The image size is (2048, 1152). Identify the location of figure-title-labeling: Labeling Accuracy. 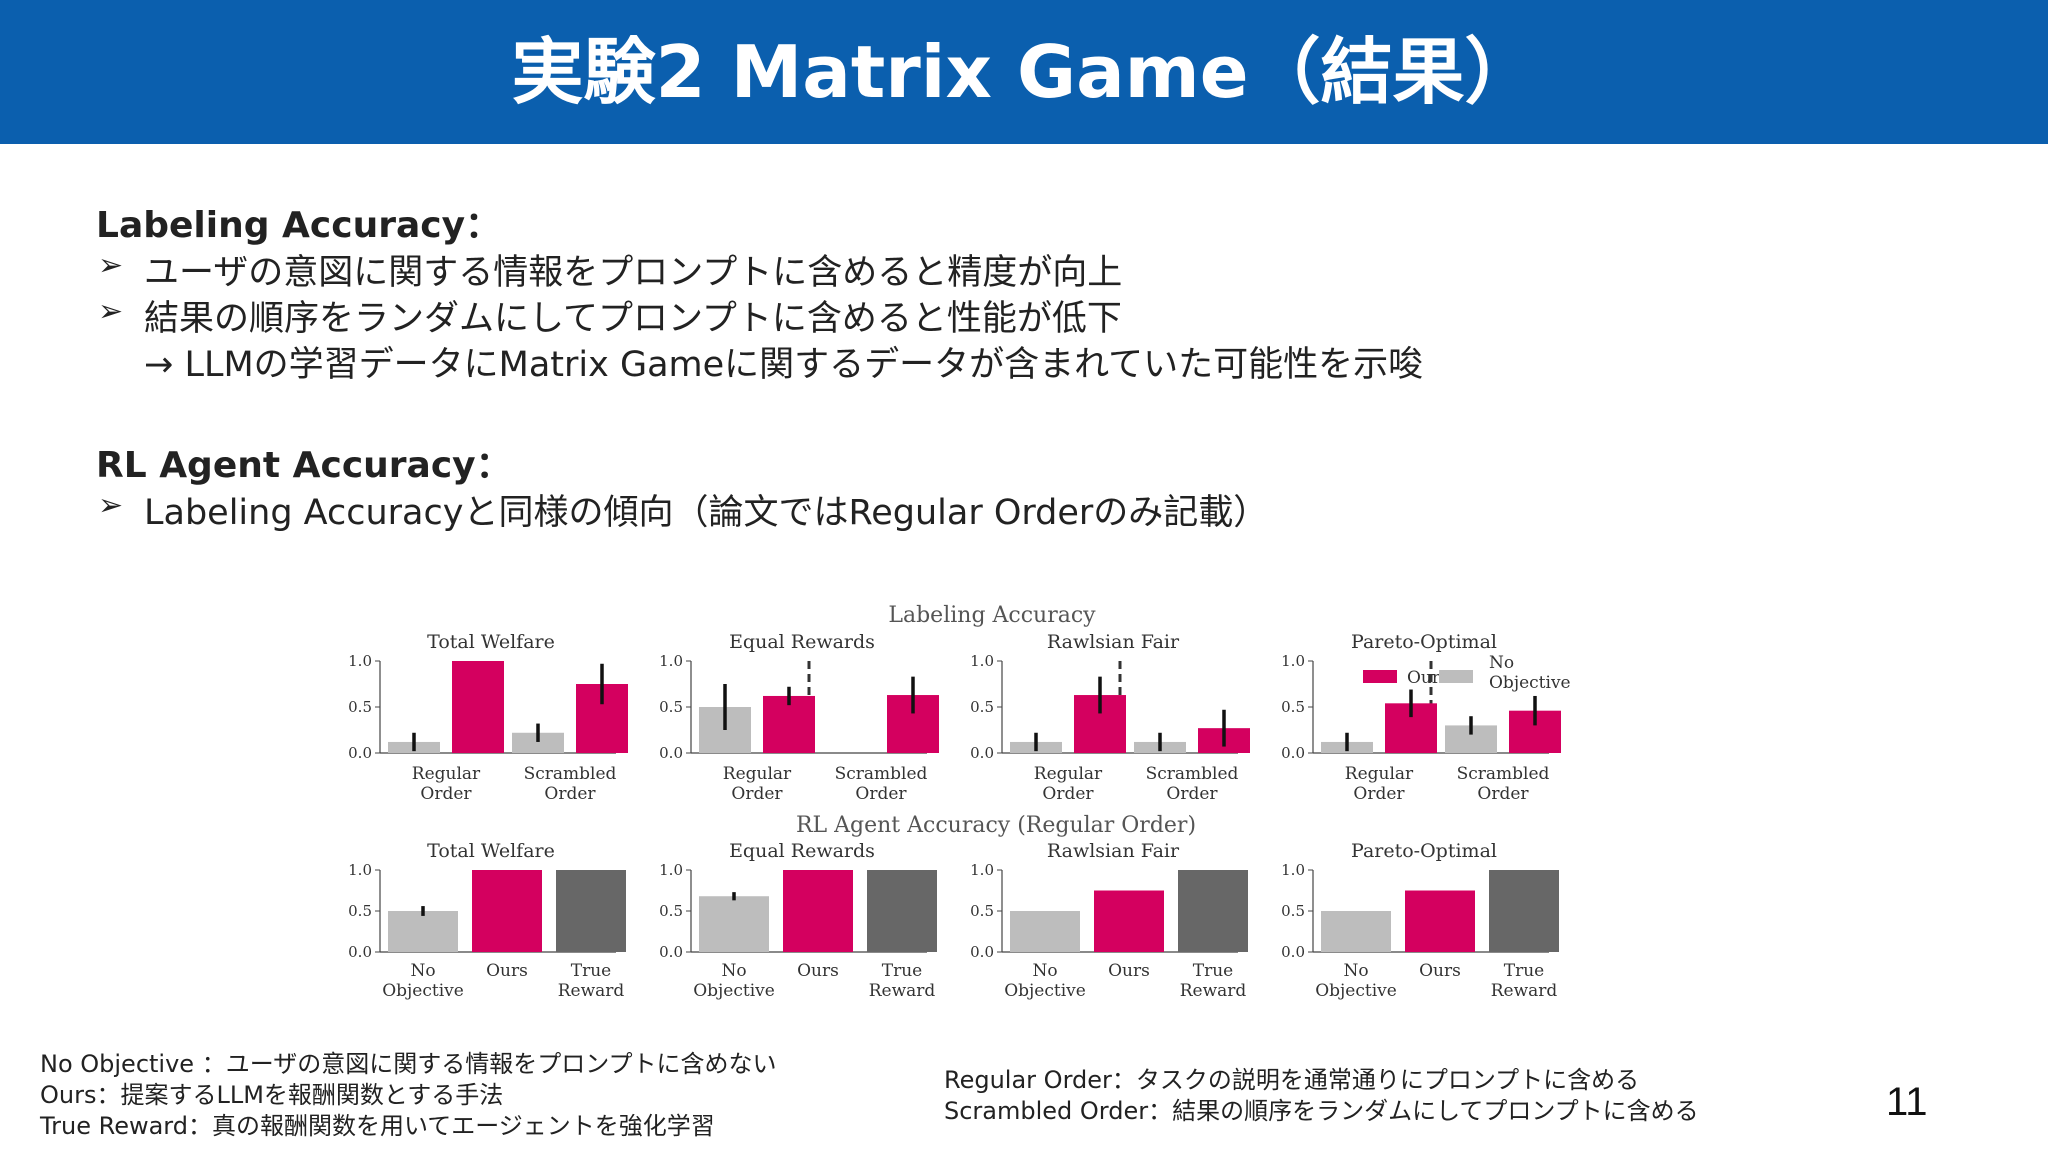
(992, 615).